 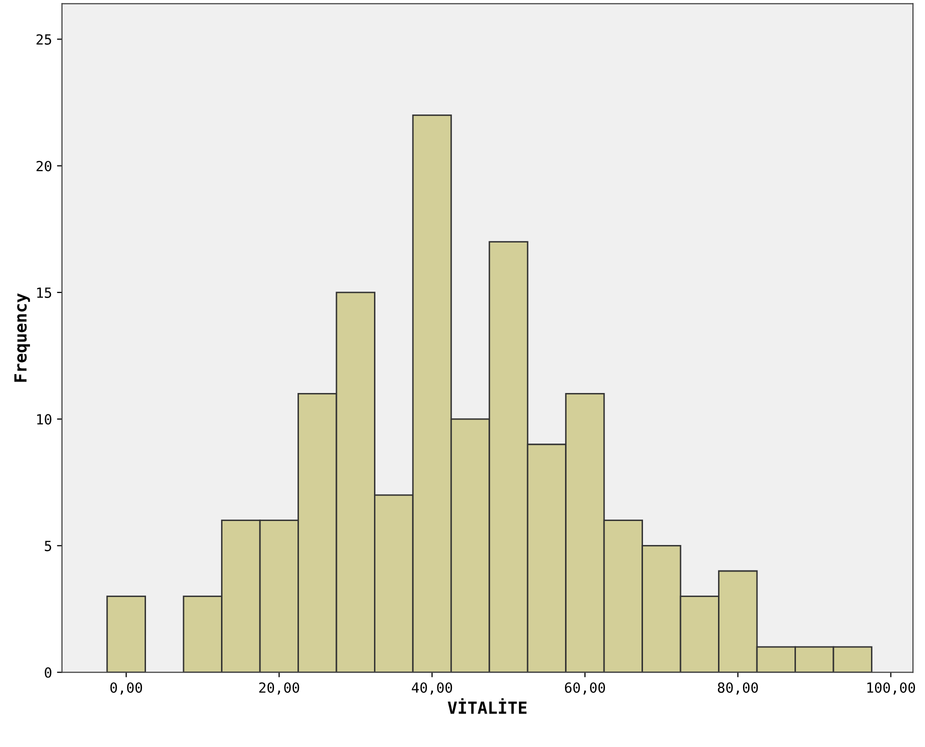 What do you see at coordinates (126, 688) in the screenshot?
I see `x-tick-label: 0,00` at bounding box center [126, 688].